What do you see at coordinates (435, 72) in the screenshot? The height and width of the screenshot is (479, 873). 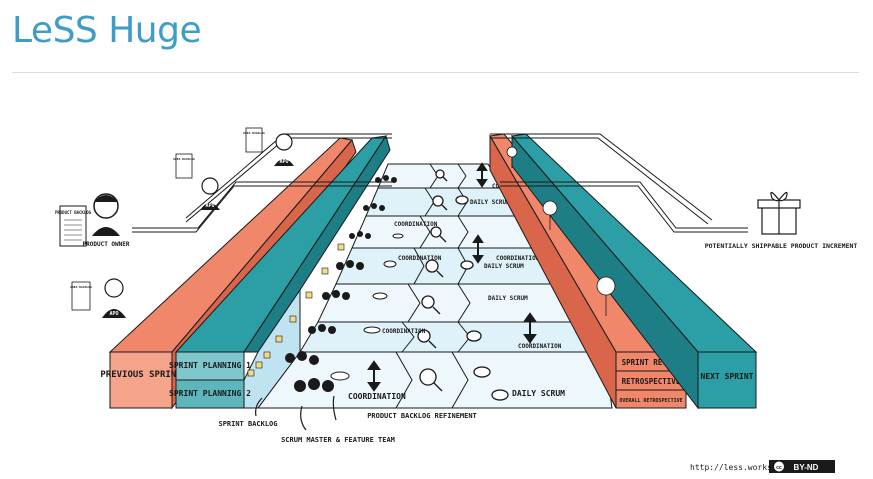 I see `title-divider` at bounding box center [435, 72].